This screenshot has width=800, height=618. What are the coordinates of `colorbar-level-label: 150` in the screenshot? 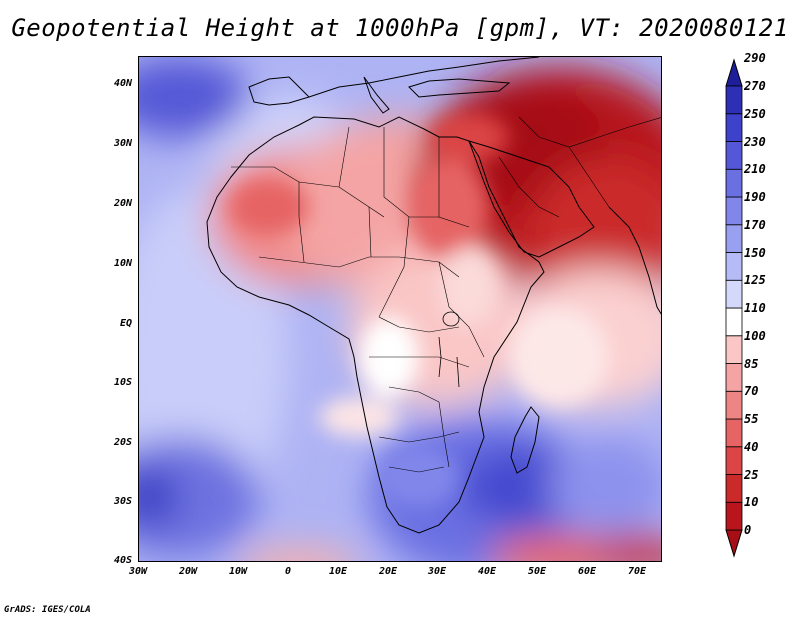 It's located at (755, 252).